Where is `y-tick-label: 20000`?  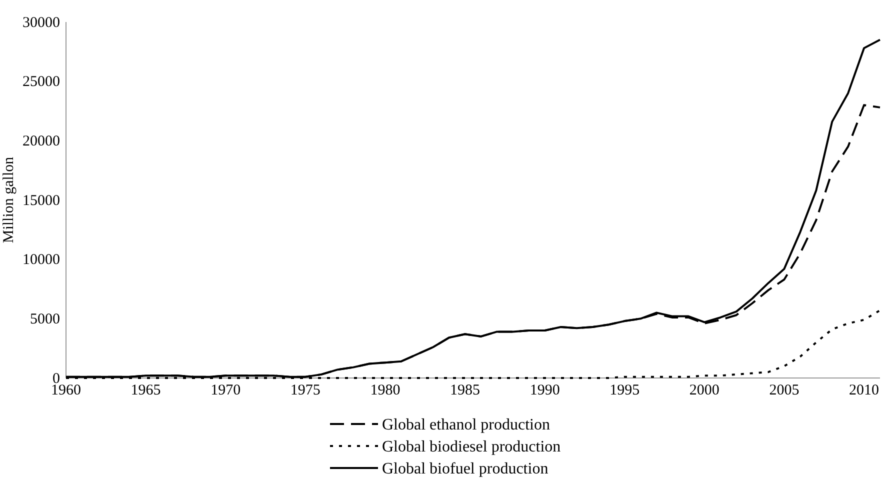
y-tick-label: 20000 is located at coordinates (41, 141).